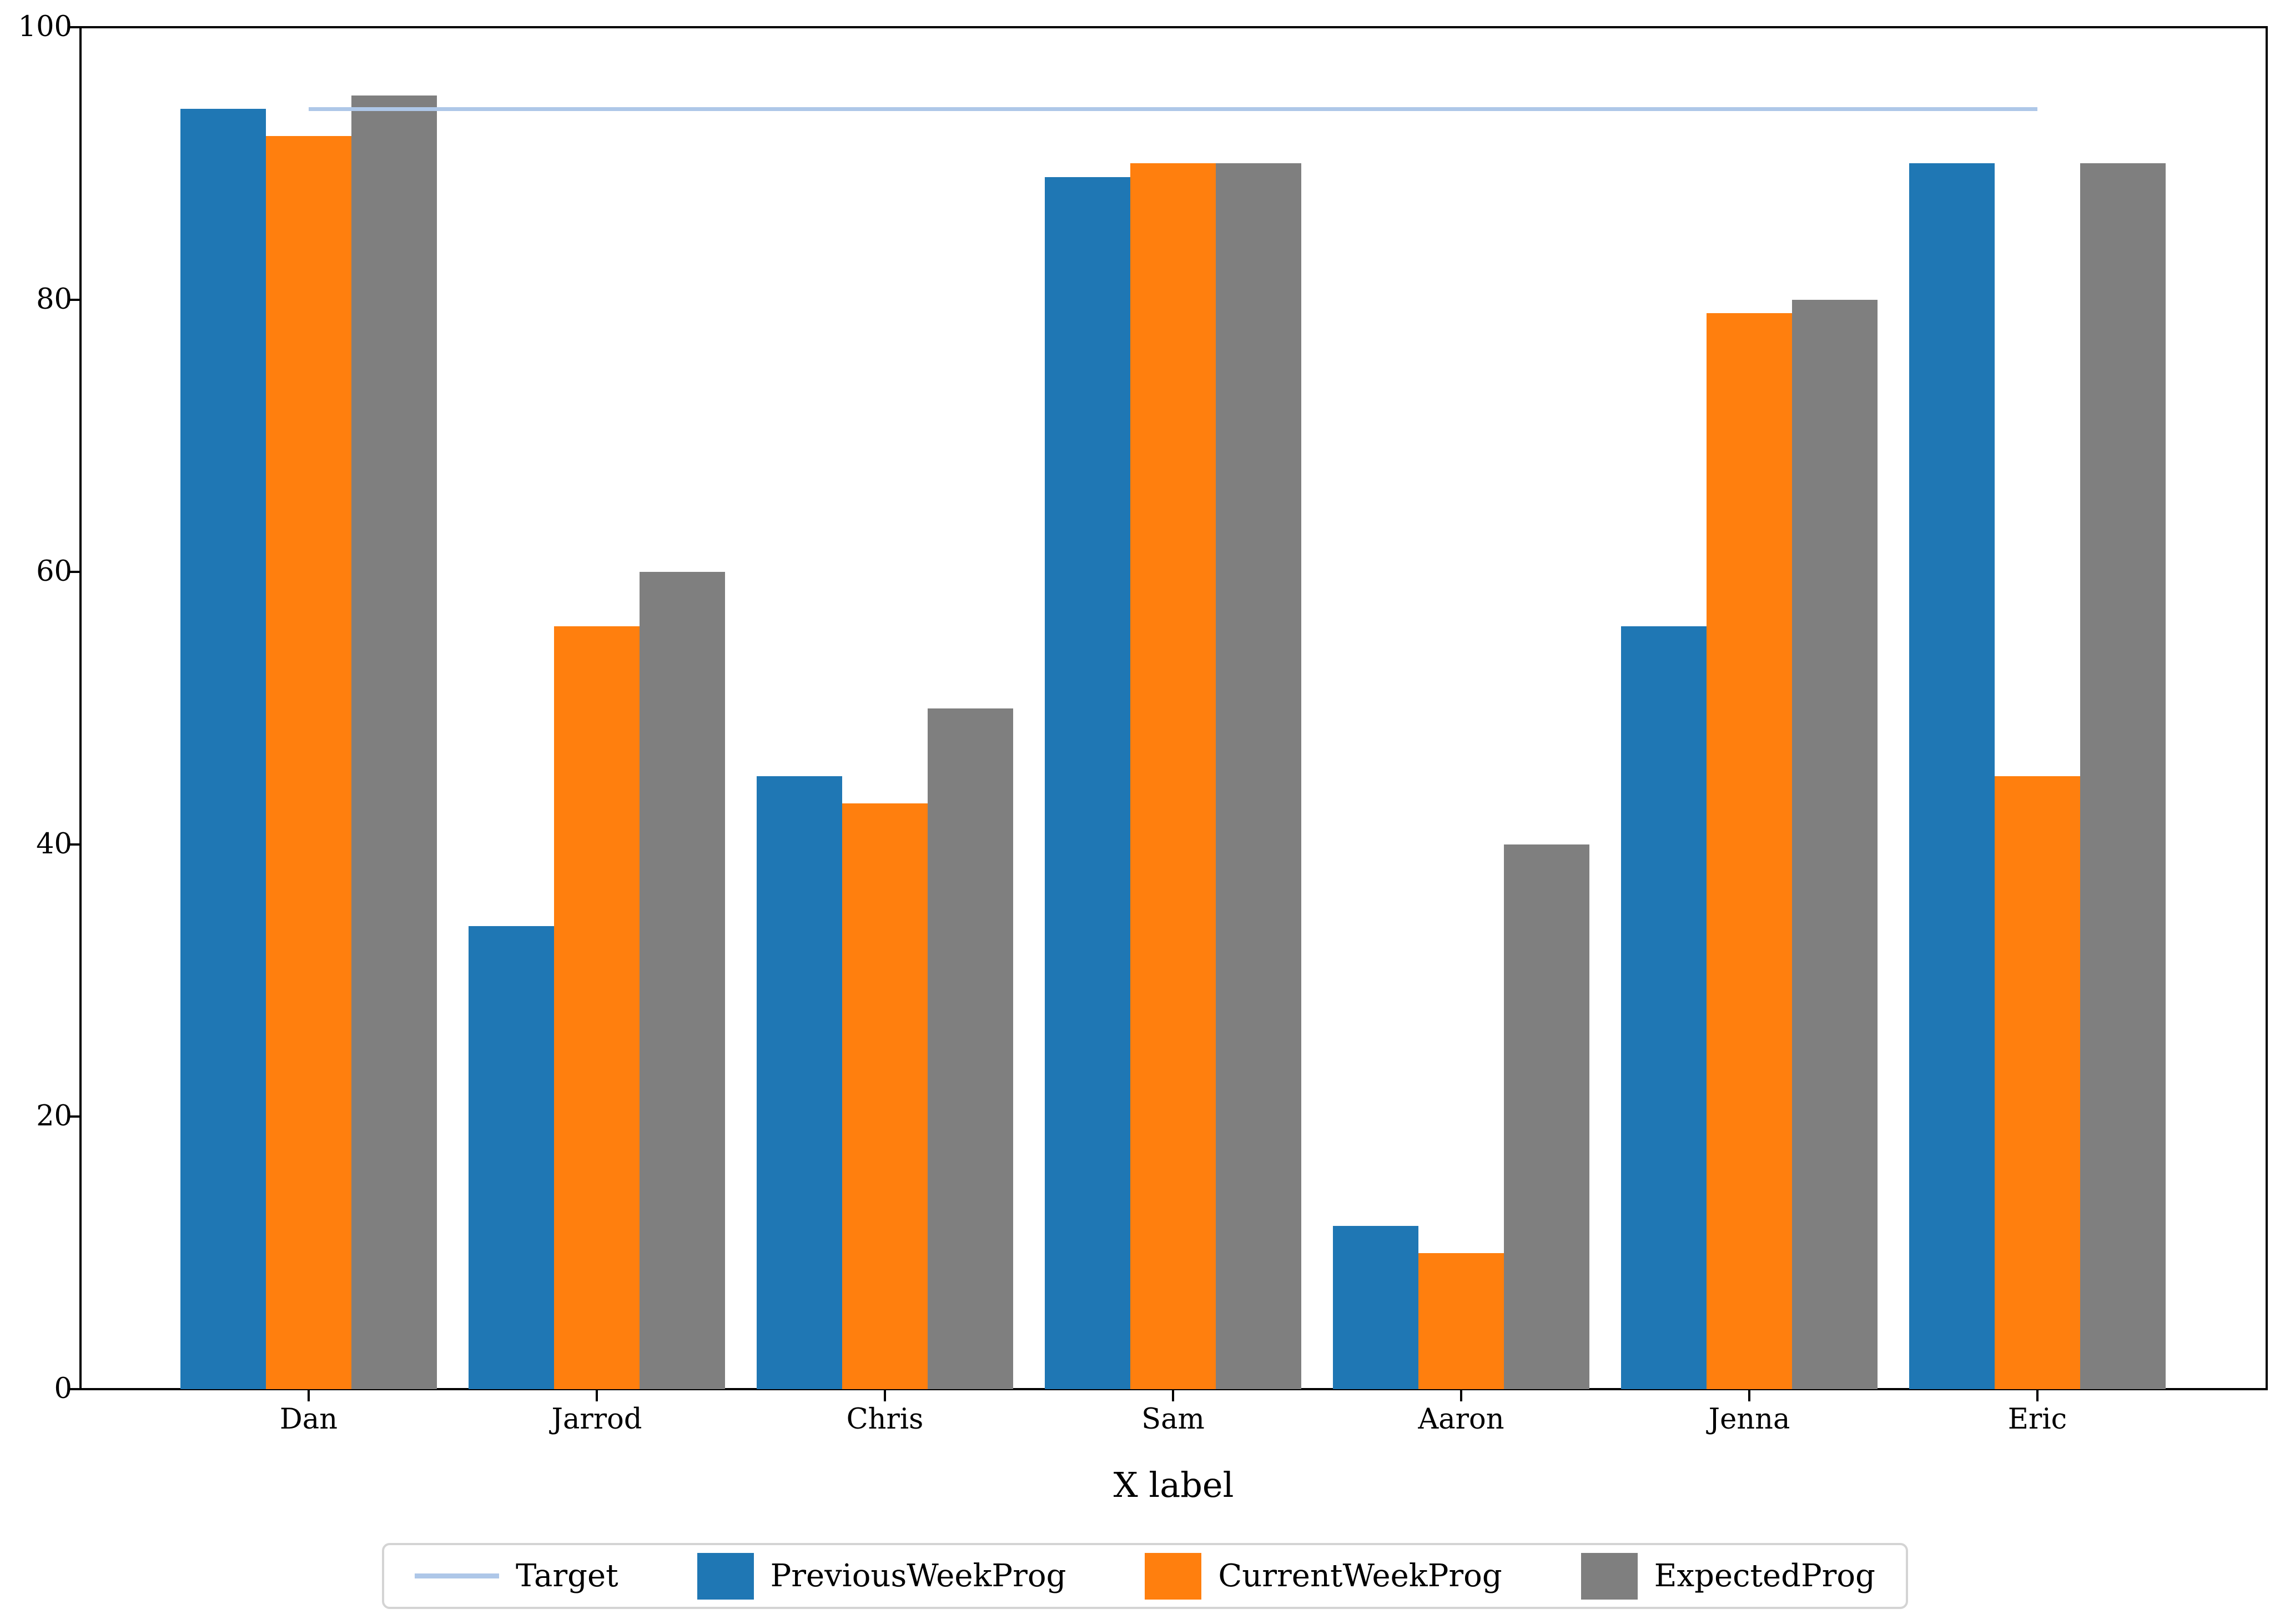 This screenshot has width=2285, height=1624. I want to click on y-tick-label: 80, so click(54, 299).